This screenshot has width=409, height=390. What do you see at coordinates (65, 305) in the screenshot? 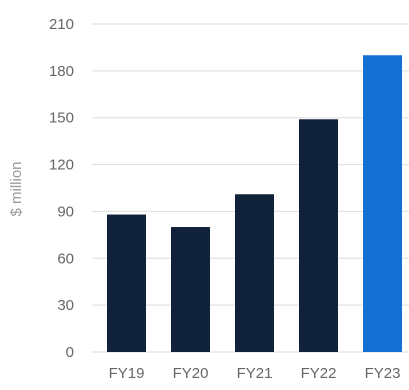
I see `y-tick-label-30: 30` at bounding box center [65, 305].